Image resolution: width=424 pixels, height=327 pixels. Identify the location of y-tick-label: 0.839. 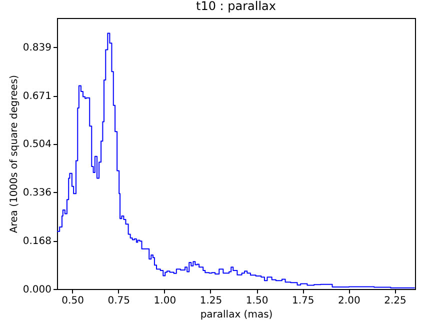
(37, 48).